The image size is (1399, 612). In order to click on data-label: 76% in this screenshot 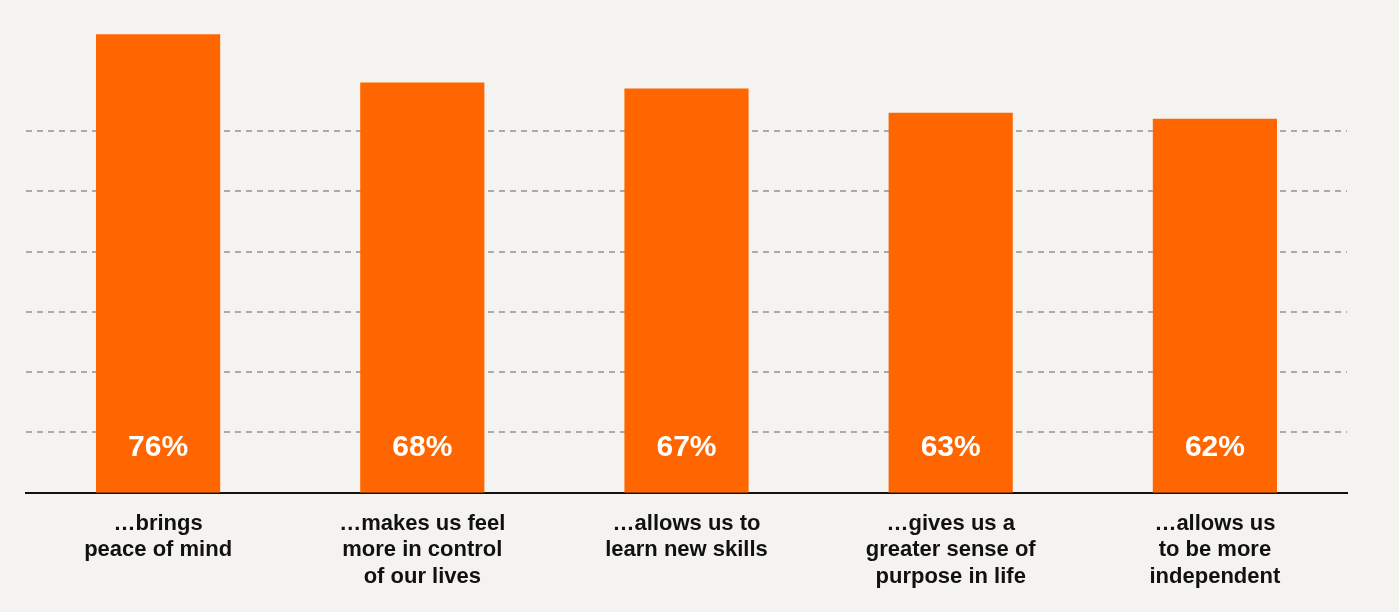, I will do `click(158, 446)`.